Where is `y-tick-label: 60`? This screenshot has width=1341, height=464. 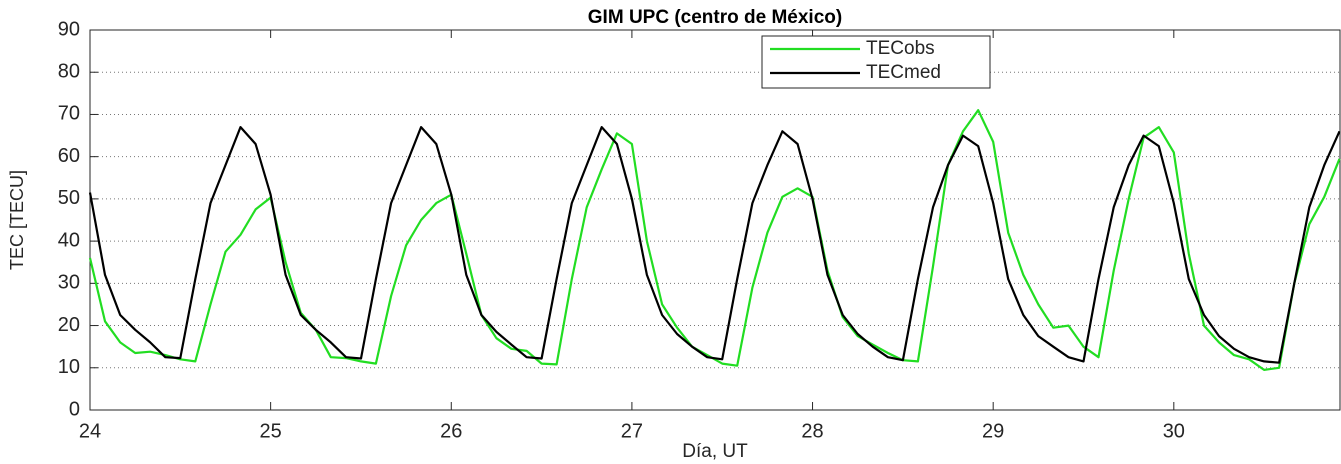
y-tick-label: 60 is located at coordinates (69, 156).